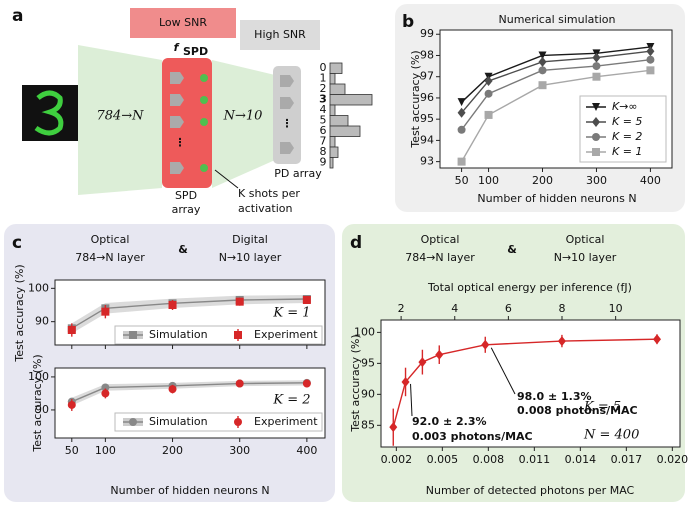  I want to click on x-tick-label: 400, so click(306, 450).